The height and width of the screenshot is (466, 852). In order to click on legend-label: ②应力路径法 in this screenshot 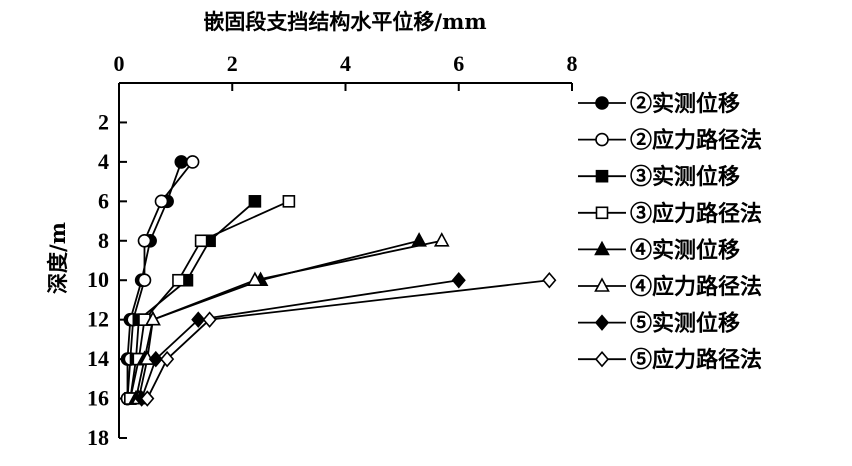, I will do `click(696, 141)`.